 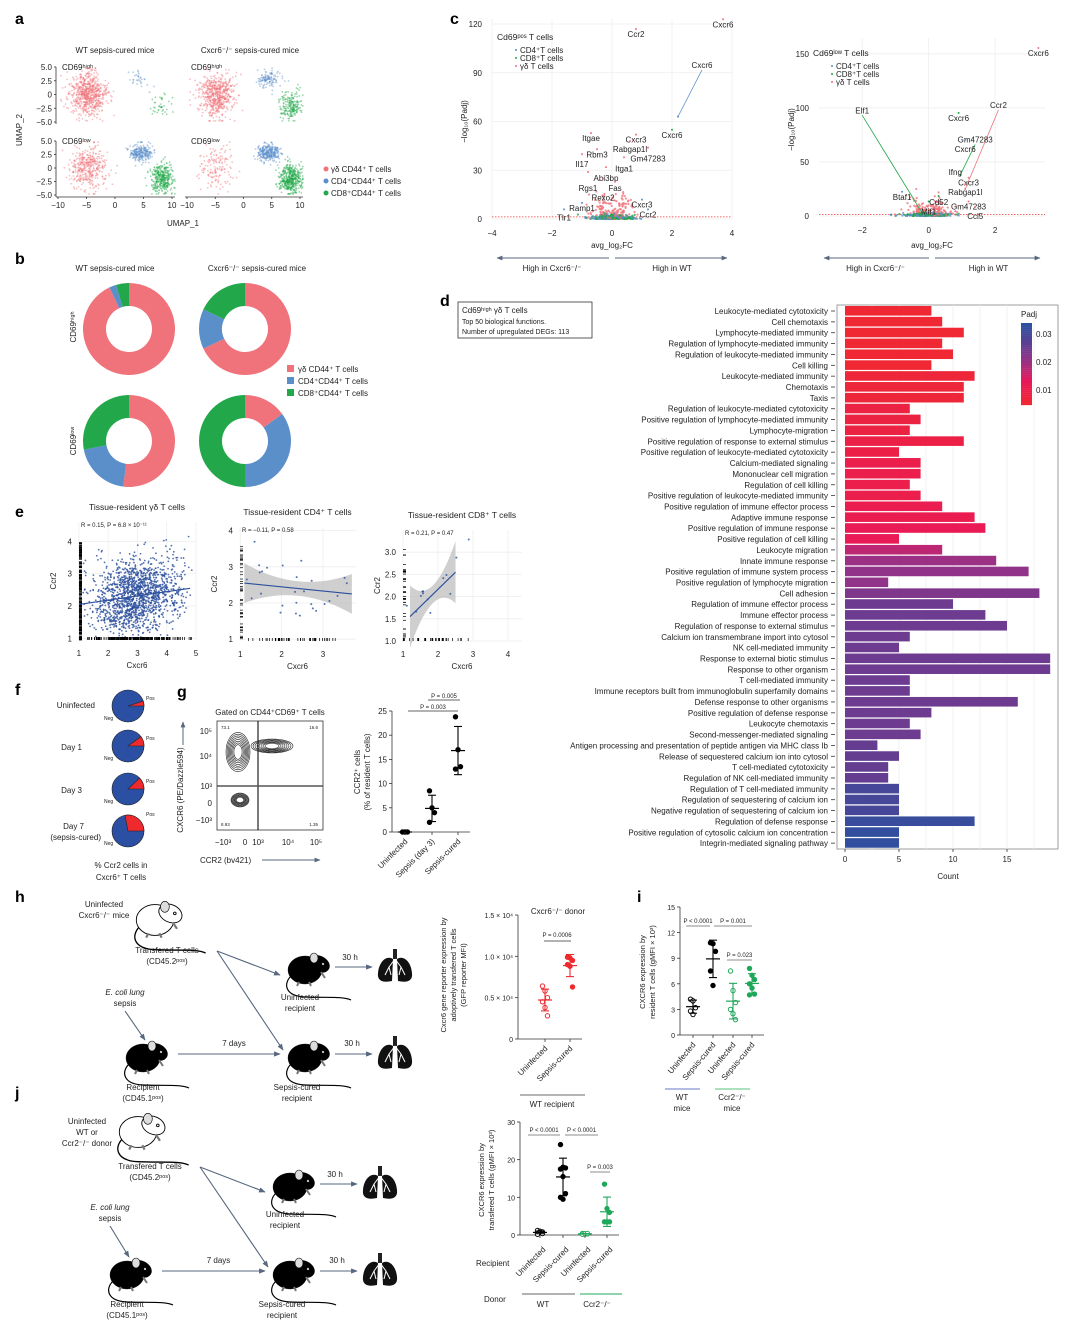 What do you see at coordinates (702, 65) in the screenshot?
I see `gene-label: Cxcr6` at bounding box center [702, 65].